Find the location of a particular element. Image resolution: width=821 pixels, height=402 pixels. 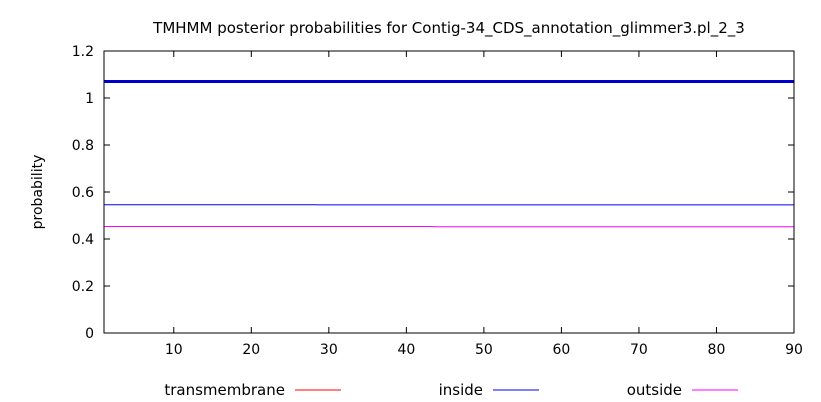

y-tick-label: 0.2 is located at coordinates (83, 287).